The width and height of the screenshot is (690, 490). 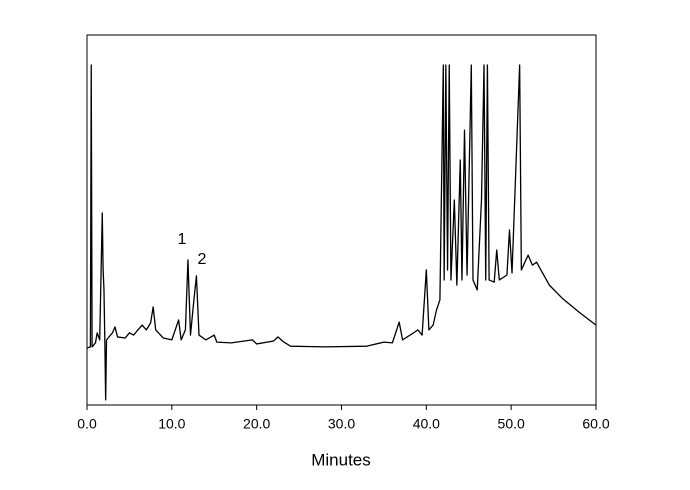 What do you see at coordinates (87, 424) in the screenshot?
I see `x-tick-label: 0.0` at bounding box center [87, 424].